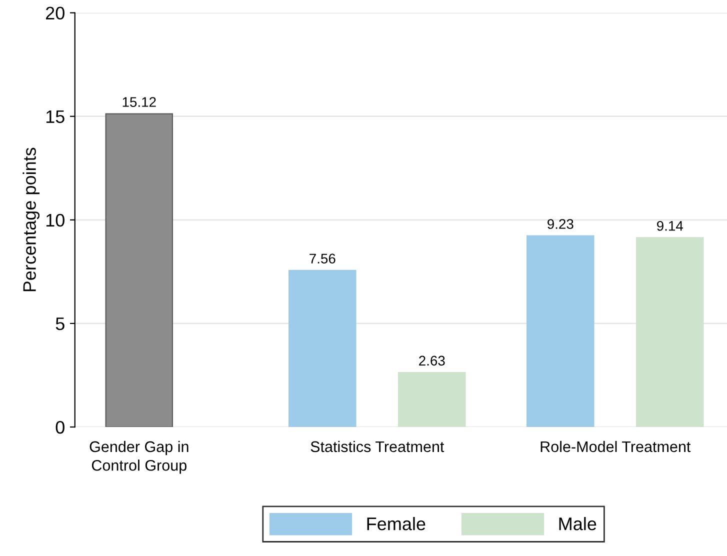 This screenshot has width=727, height=556. Describe the element at coordinates (55, 117) in the screenshot. I see `y-tick-label: 15` at that location.